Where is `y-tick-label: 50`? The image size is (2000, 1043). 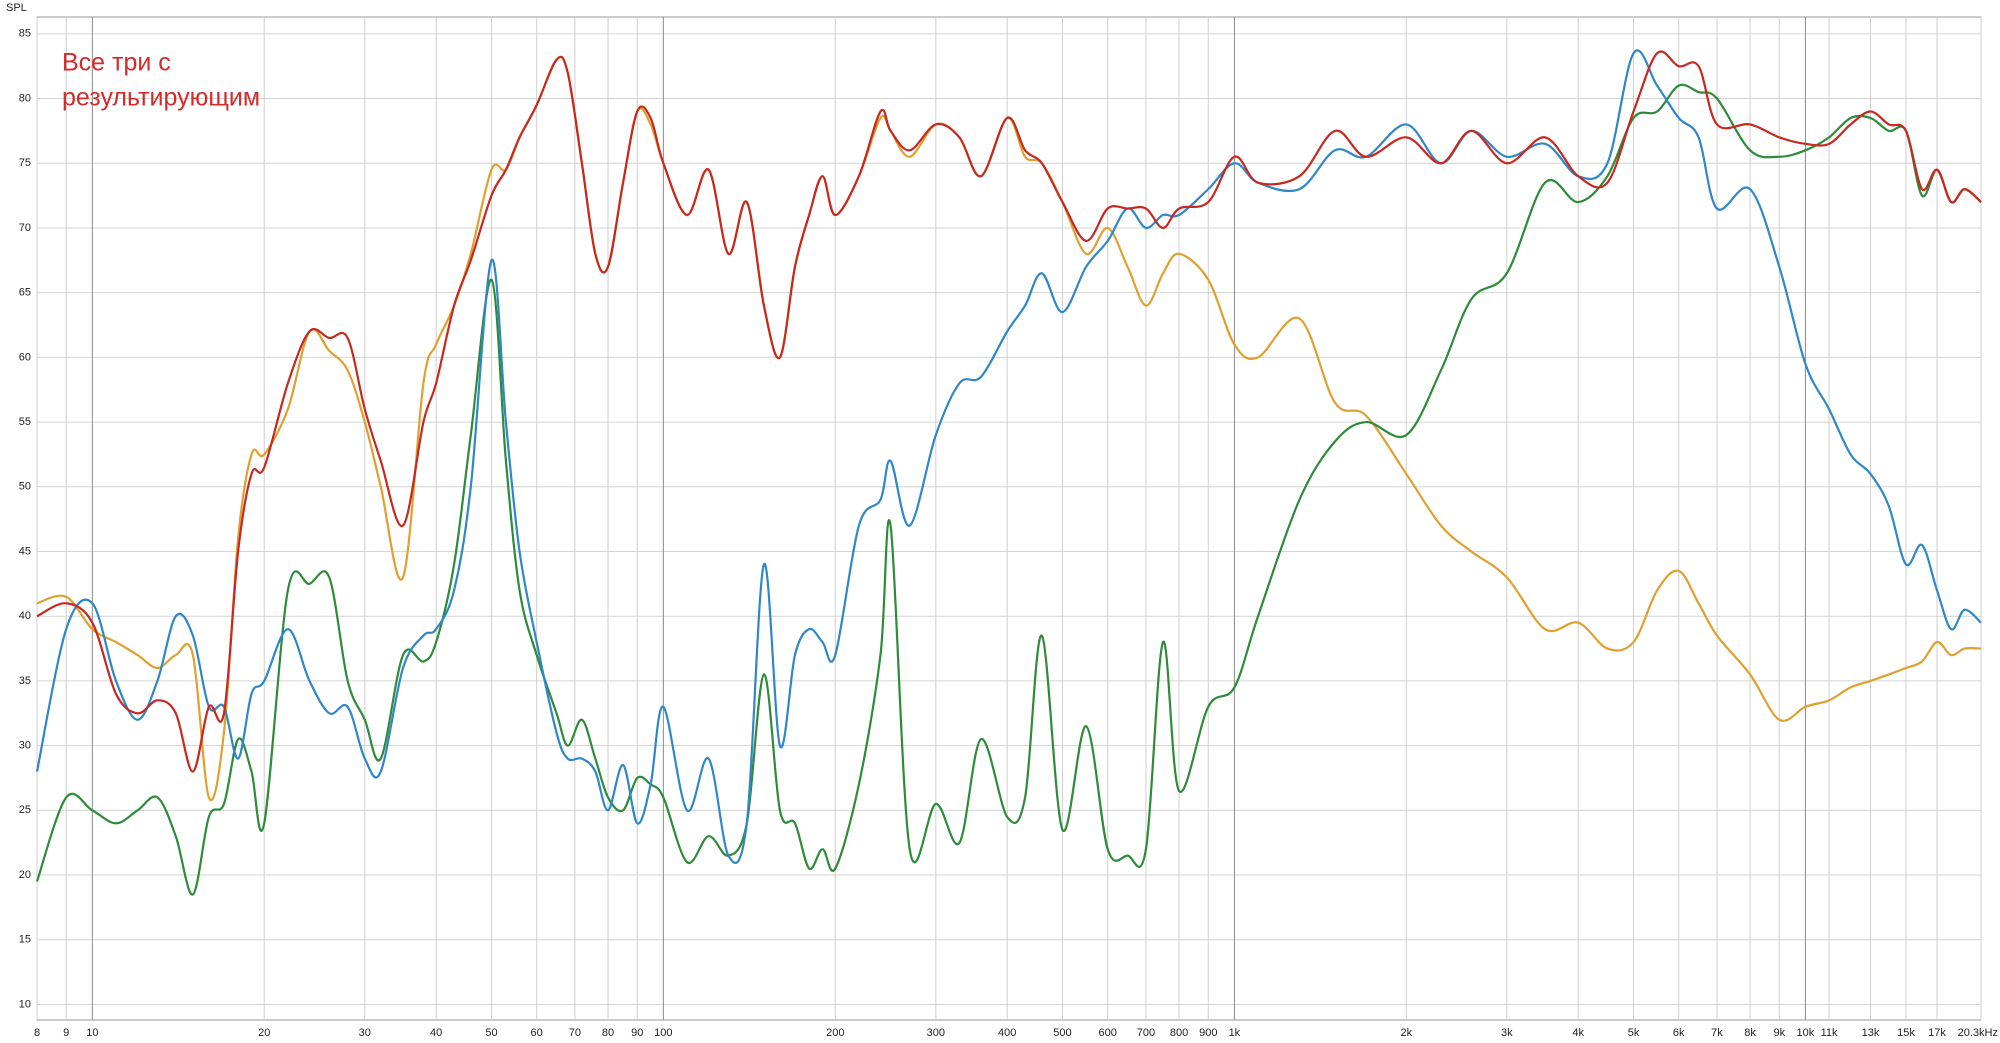
y-tick-label: 50 is located at coordinates (25, 487).